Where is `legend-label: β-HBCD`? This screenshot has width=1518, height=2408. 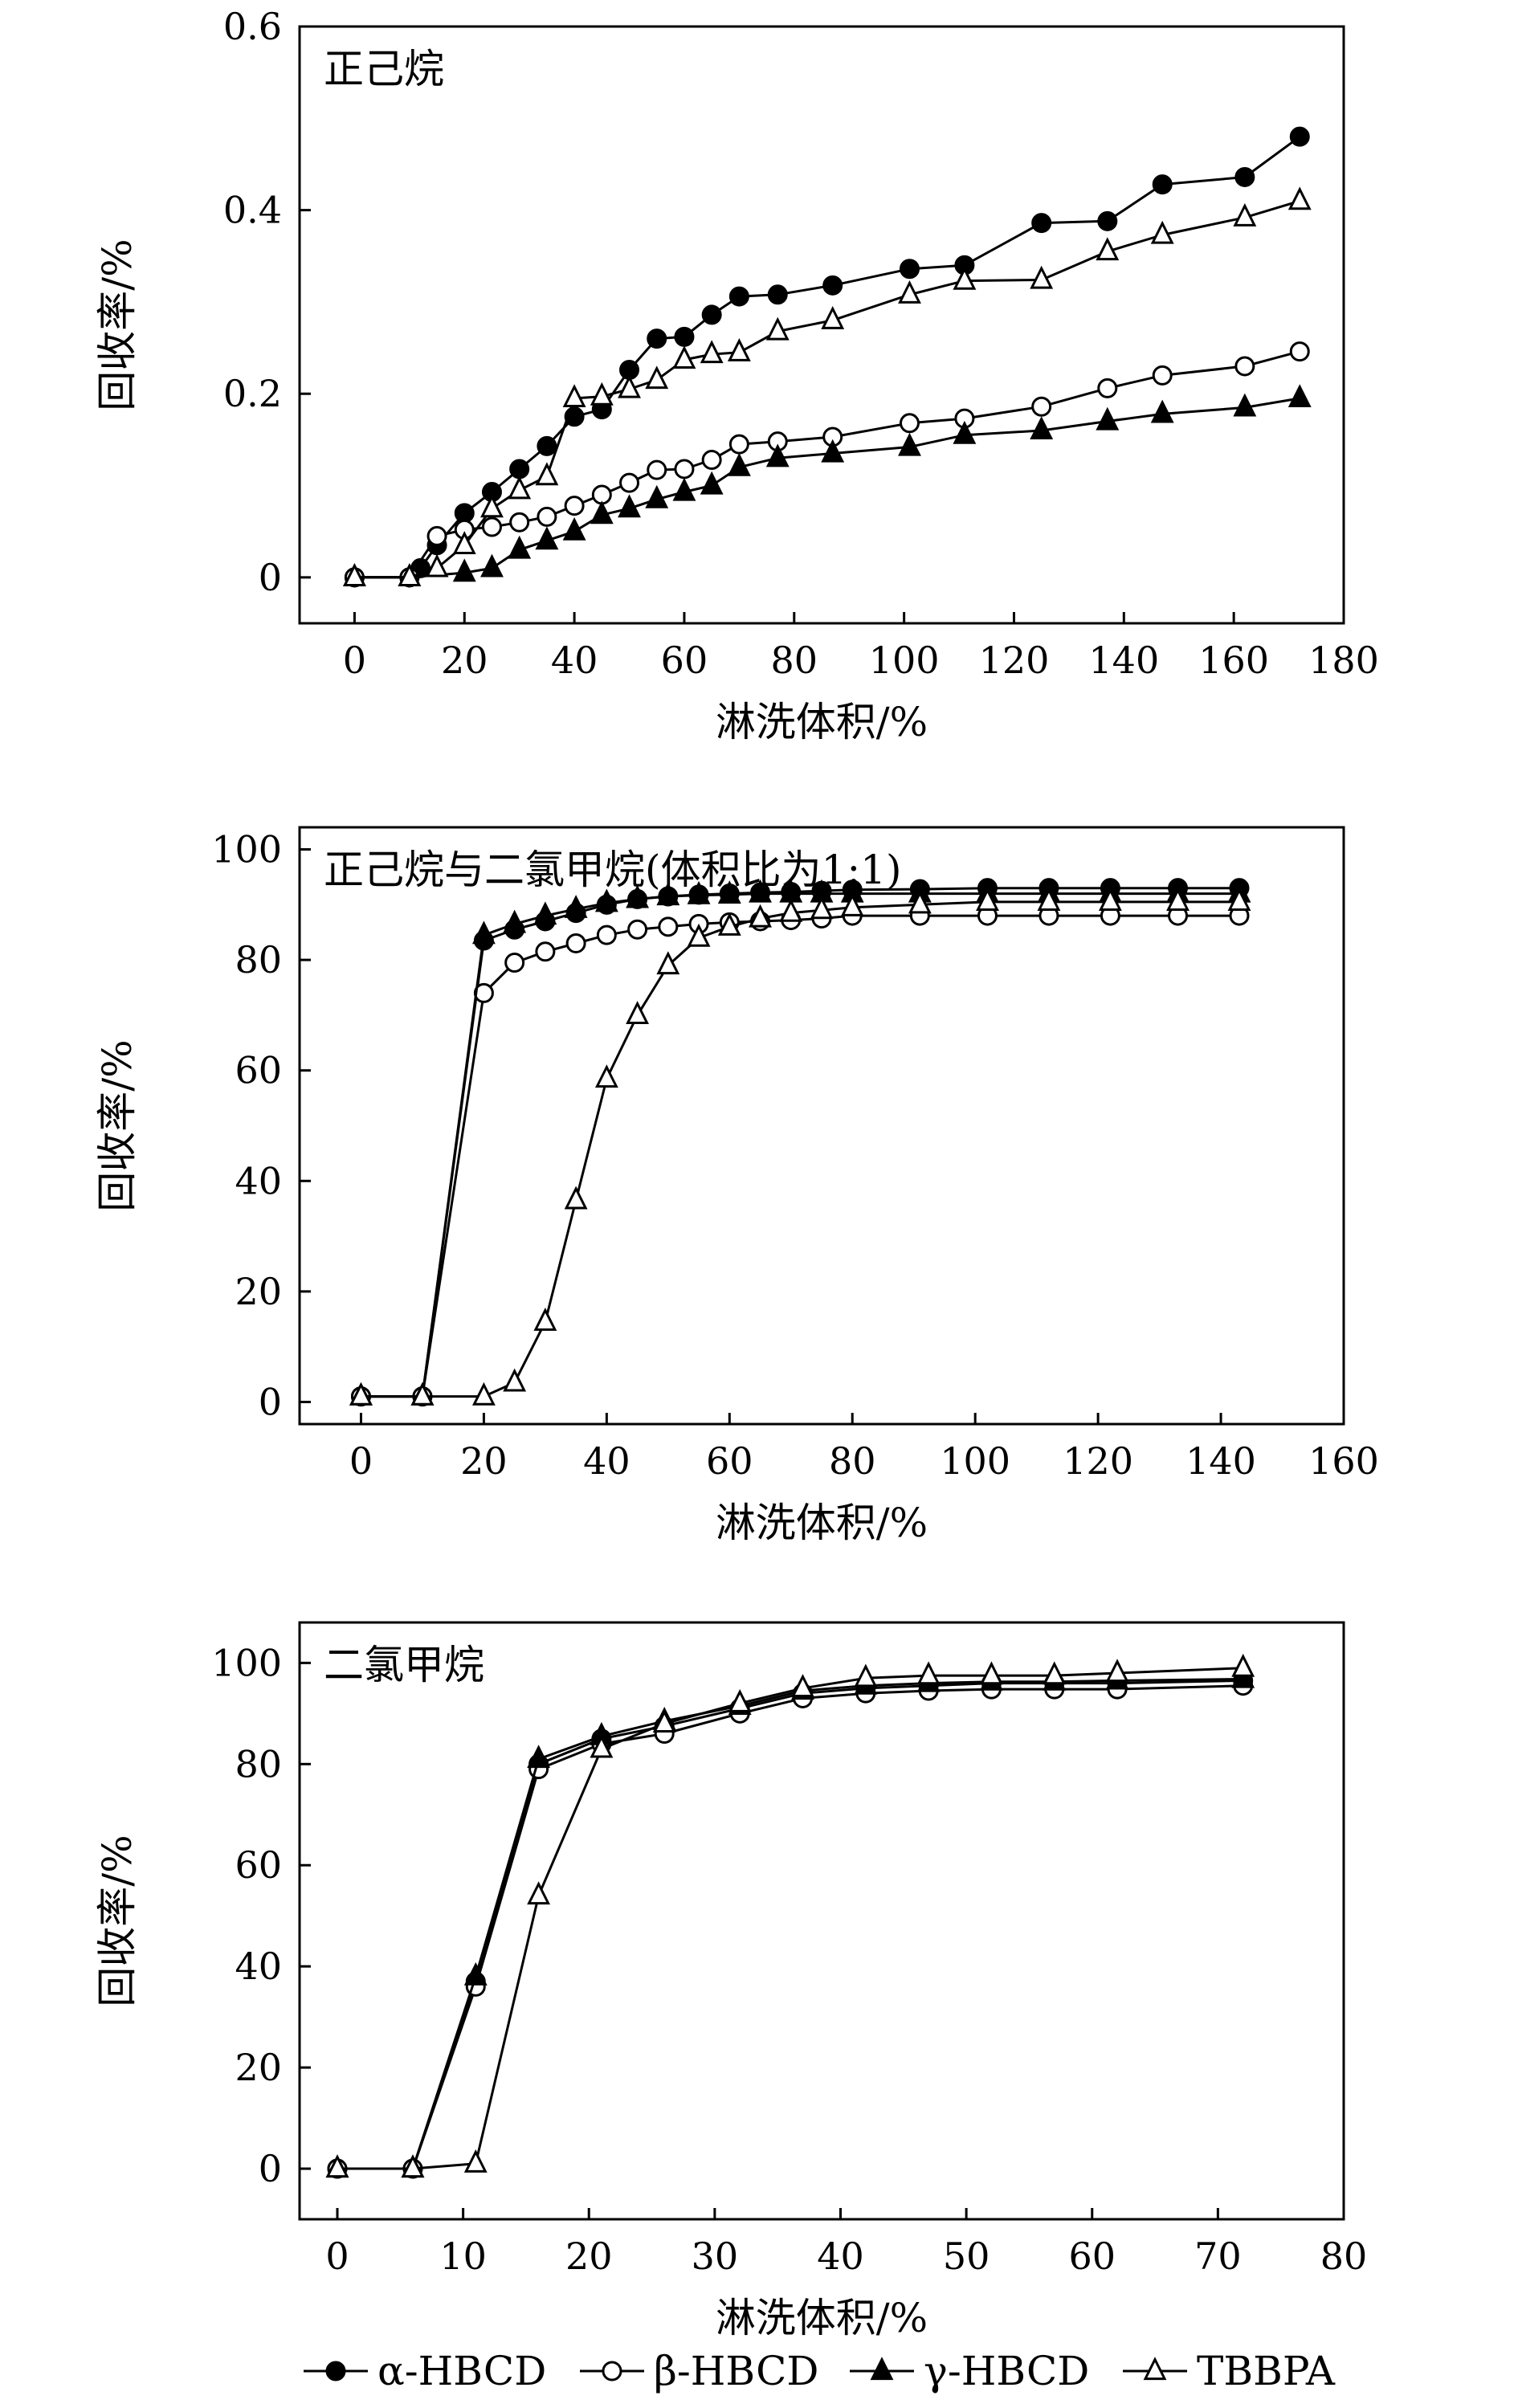 legend-label: β-HBCD is located at coordinates (736, 2371).